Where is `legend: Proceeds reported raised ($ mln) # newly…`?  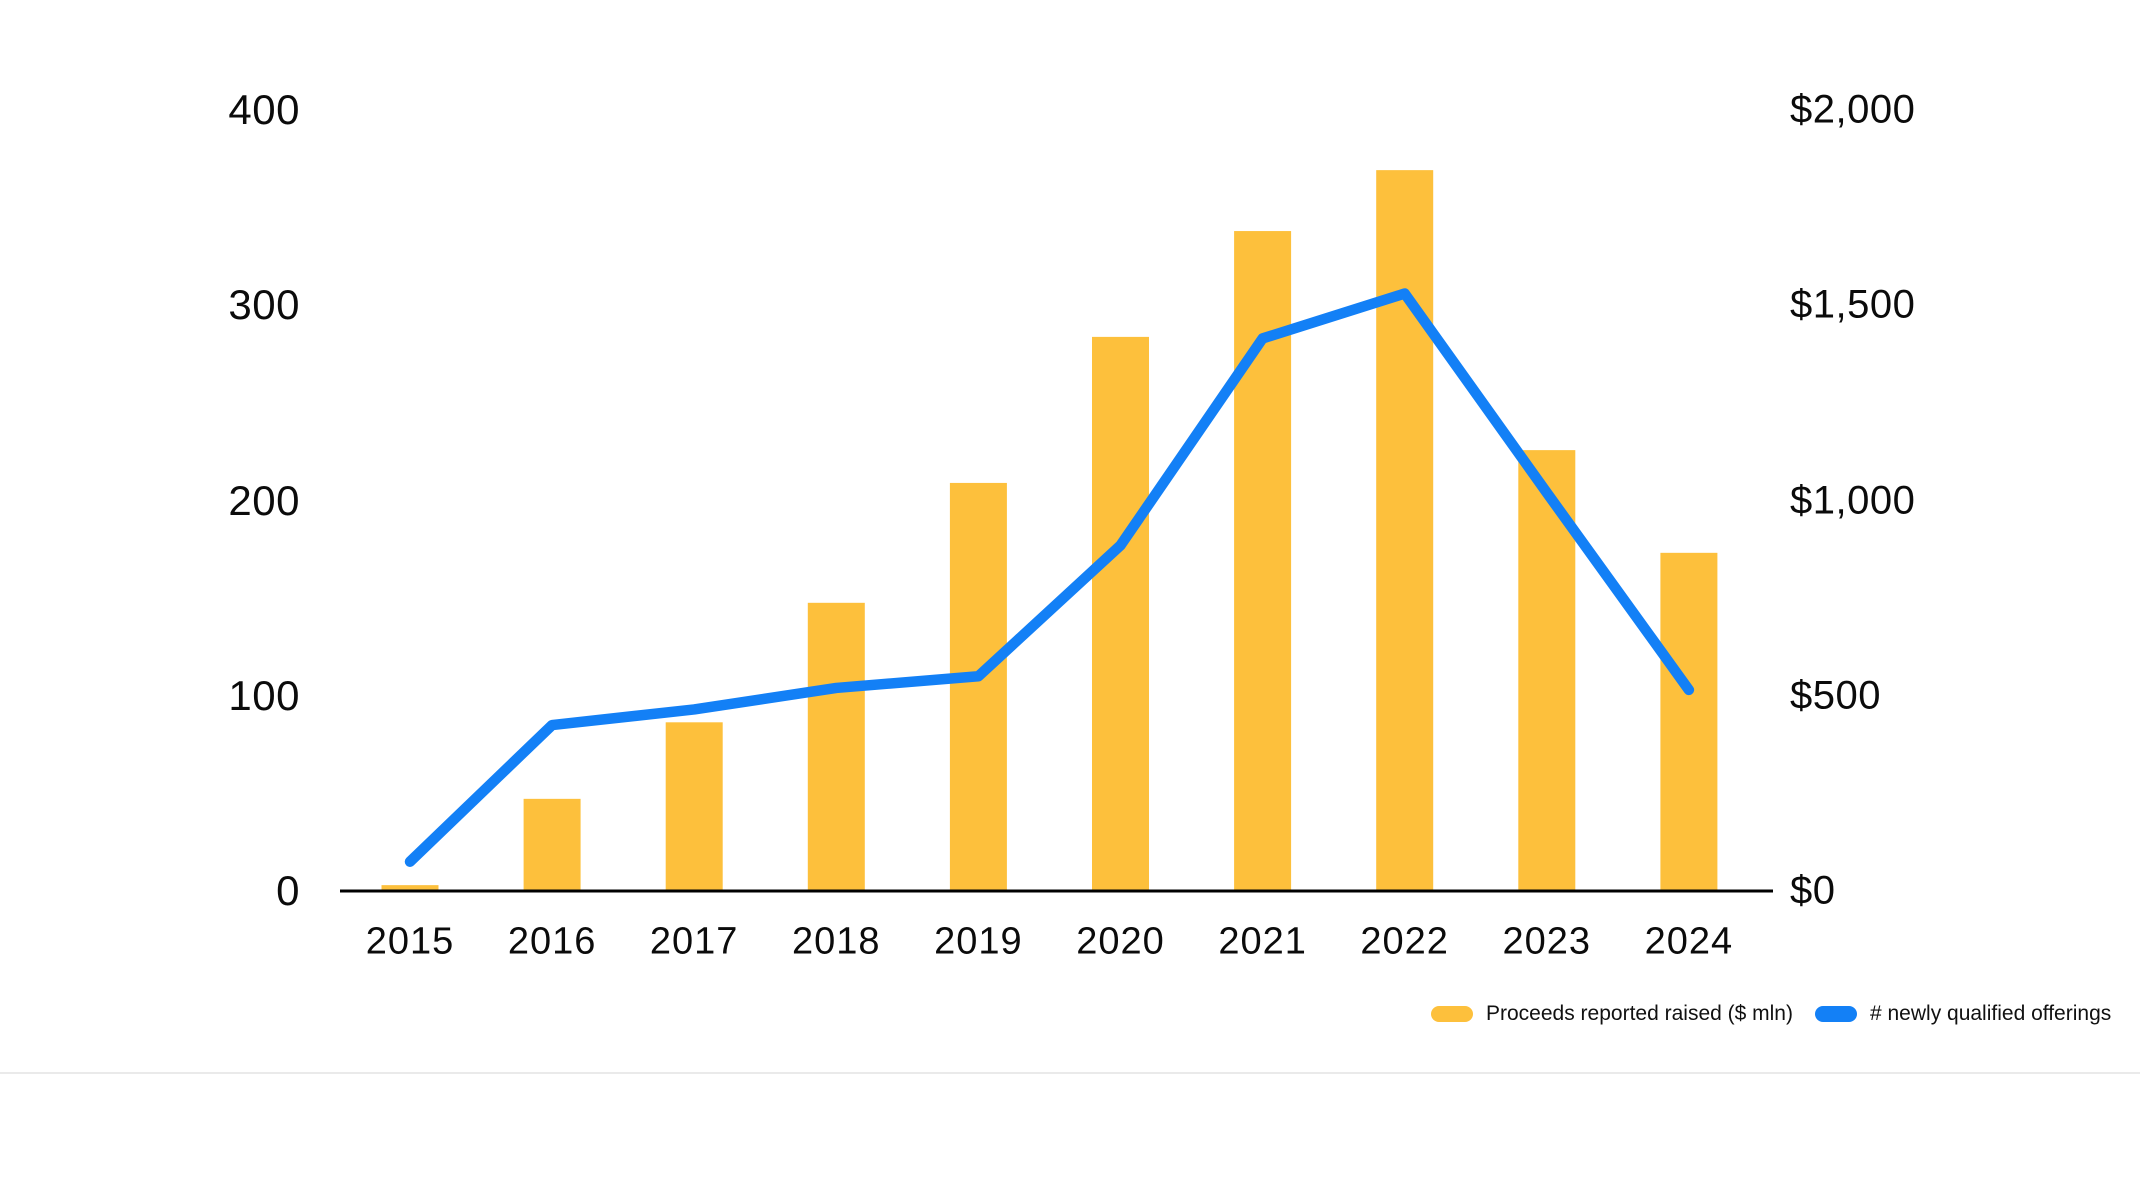 legend: Proceeds reported raised ($ mln) # newly… is located at coordinates (1771, 1014).